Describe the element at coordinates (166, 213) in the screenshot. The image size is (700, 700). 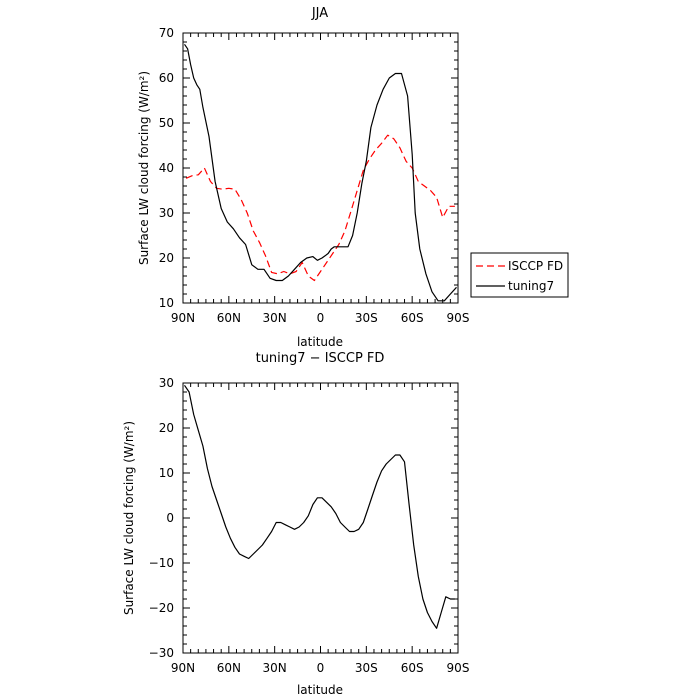
I see `top-y-tick-label: 30` at that location.